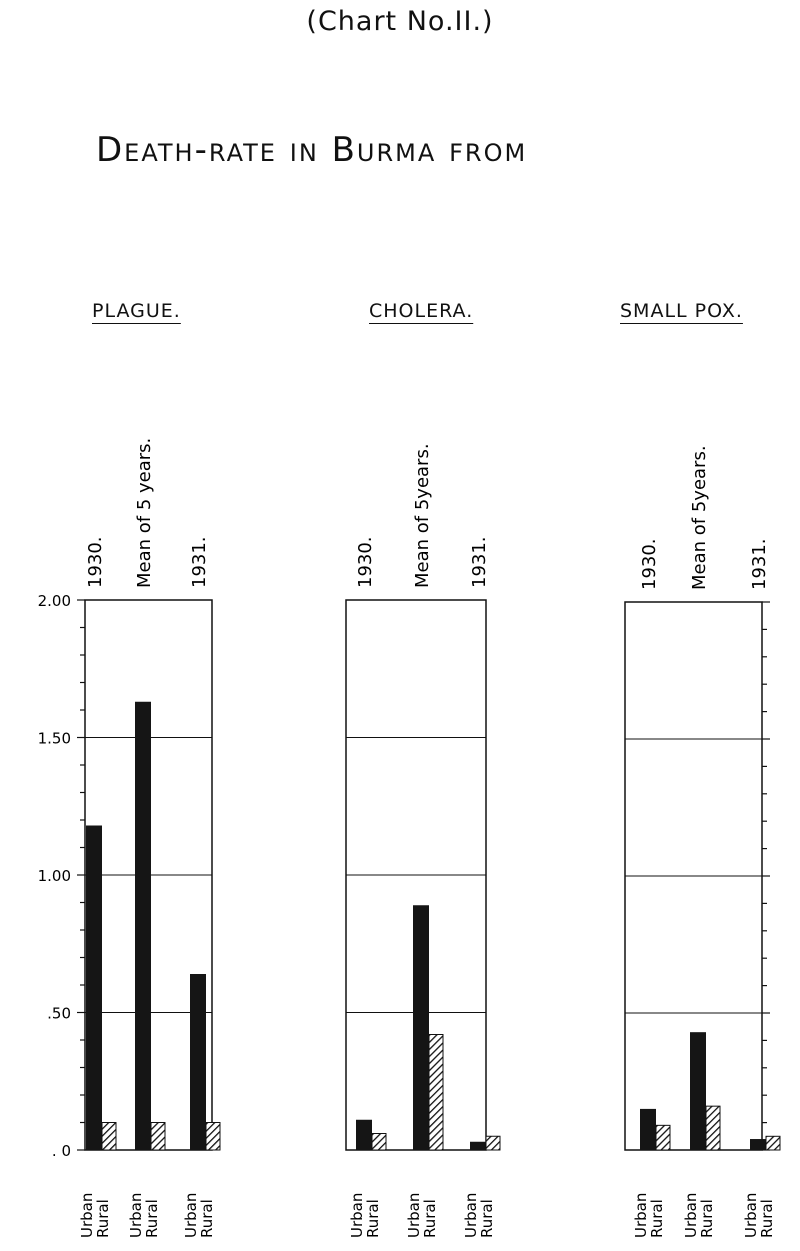 The image size is (800, 1251). I want to click on y-tick-label: .50, so click(59, 1014).